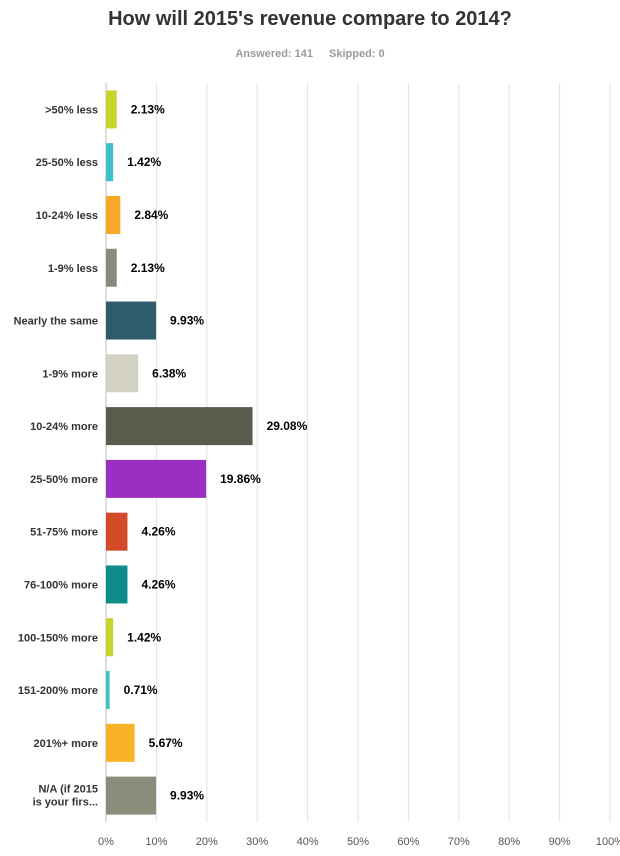 This screenshot has height=856, width=620. I want to click on category-label: 25-50% more, so click(64, 480).